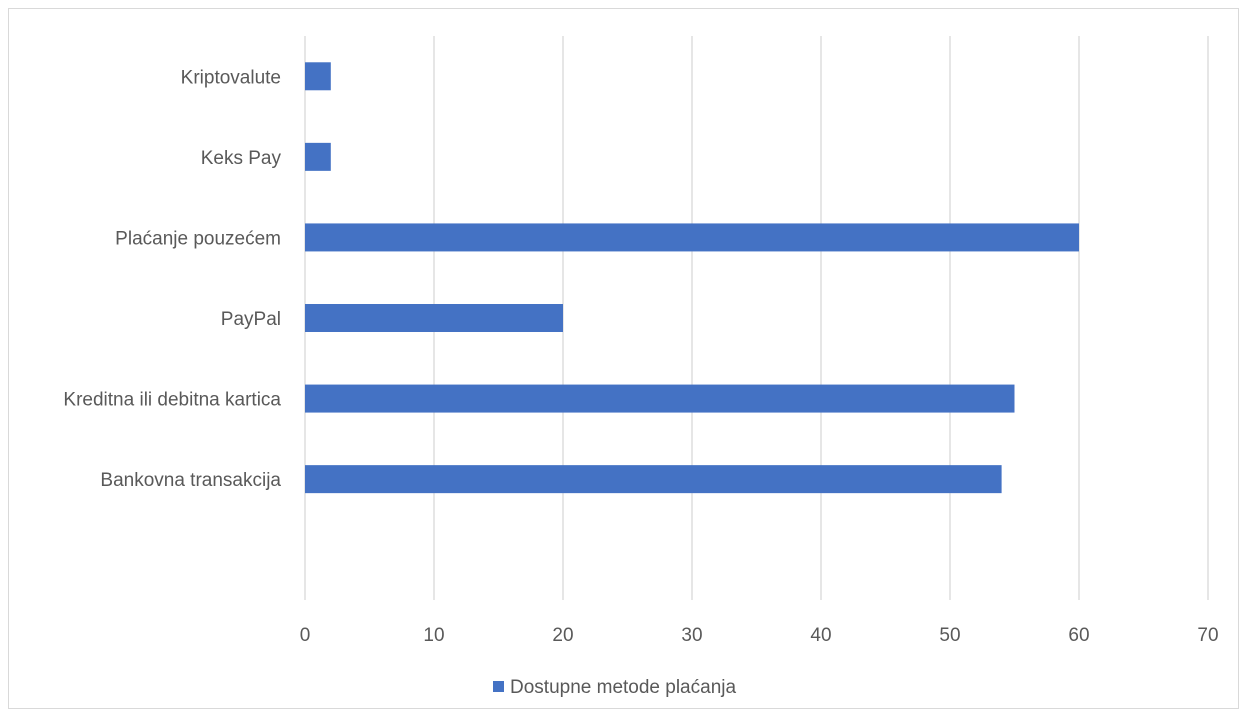  Describe the element at coordinates (241, 158) in the screenshot. I see `category-label: Keks Pay` at that location.